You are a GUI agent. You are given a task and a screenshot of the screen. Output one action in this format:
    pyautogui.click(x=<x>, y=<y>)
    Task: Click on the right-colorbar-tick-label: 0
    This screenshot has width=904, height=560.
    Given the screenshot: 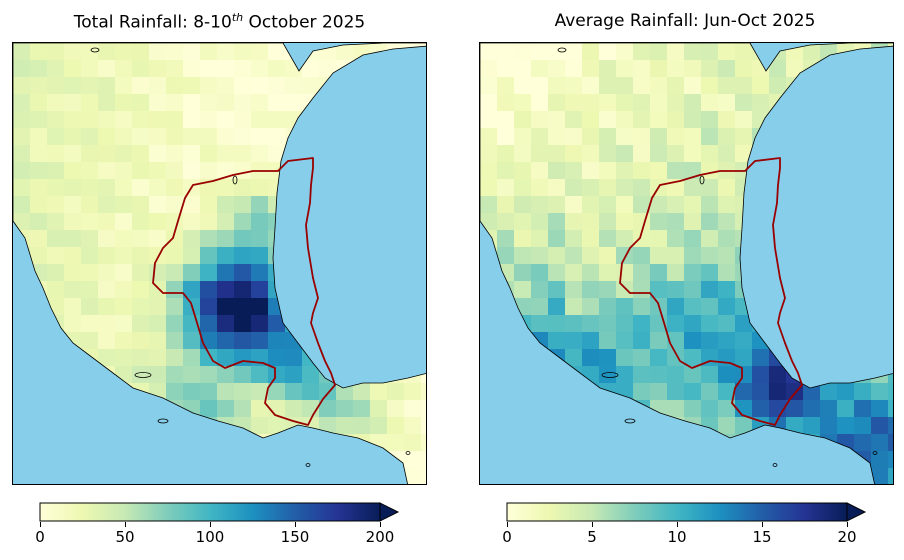 What is the action you would take?
    pyautogui.click(x=507, y=537)
    